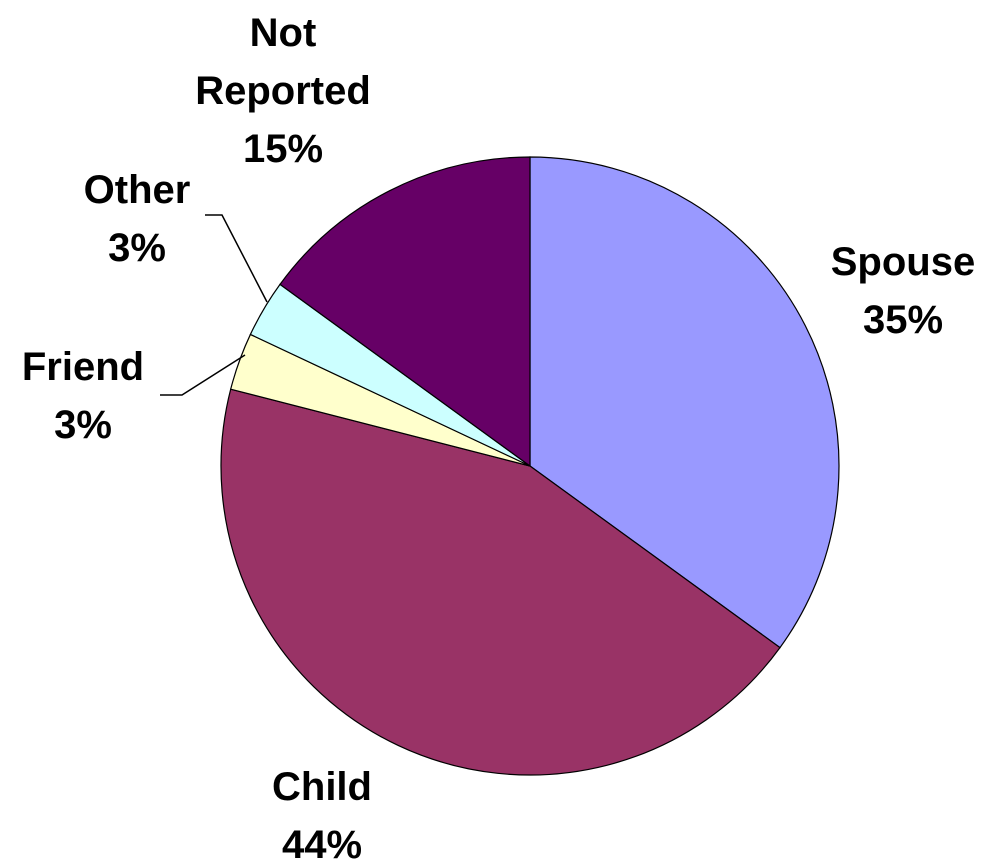 This screenshot has height=863, width=993. What do you see at coordinates (283, 62) in the screenshot?
I see `category-label: Not Reported` at bounding box center [283, 62].